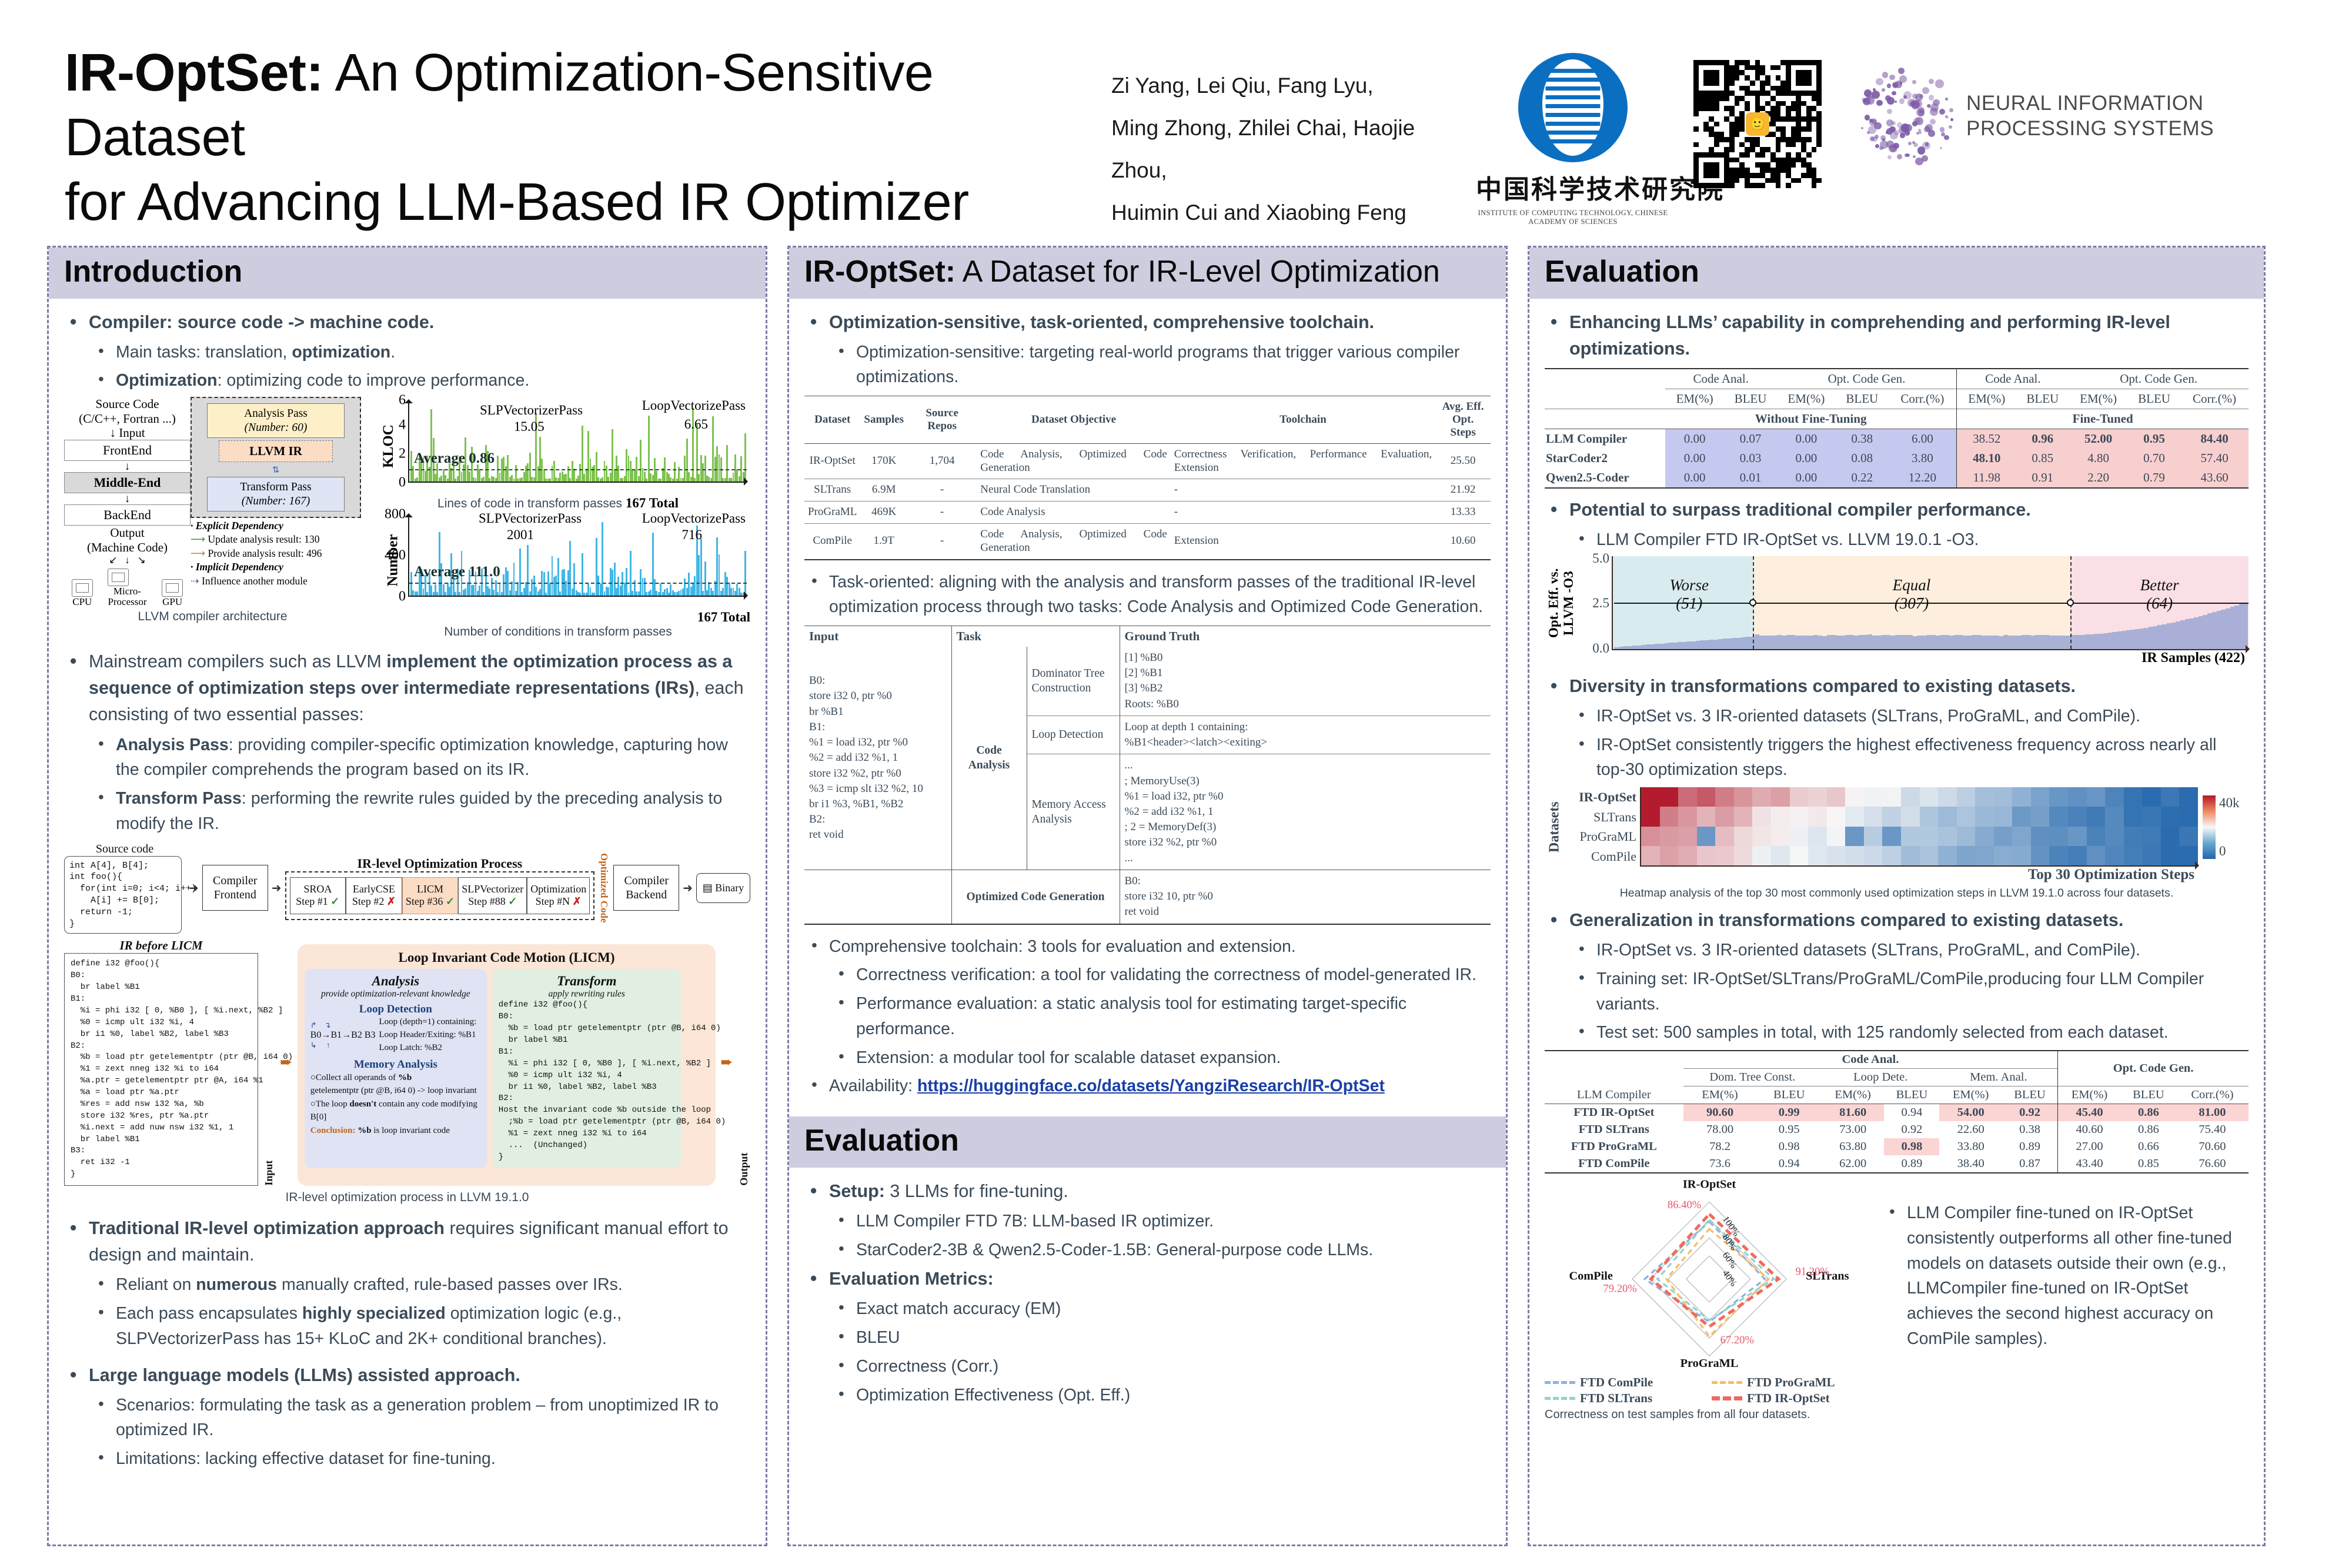  Describe the element at coordinates (723, 617) in the screenshot. I see `total: 167 Total` at that location.